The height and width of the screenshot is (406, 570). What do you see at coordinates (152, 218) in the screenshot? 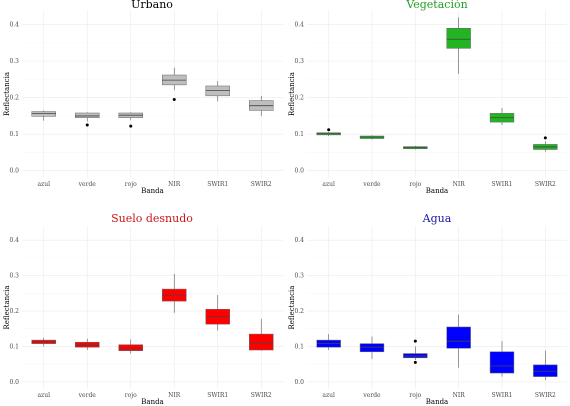
I see `panel-title: Suelo desnudo` at bounding box center [152, 218].